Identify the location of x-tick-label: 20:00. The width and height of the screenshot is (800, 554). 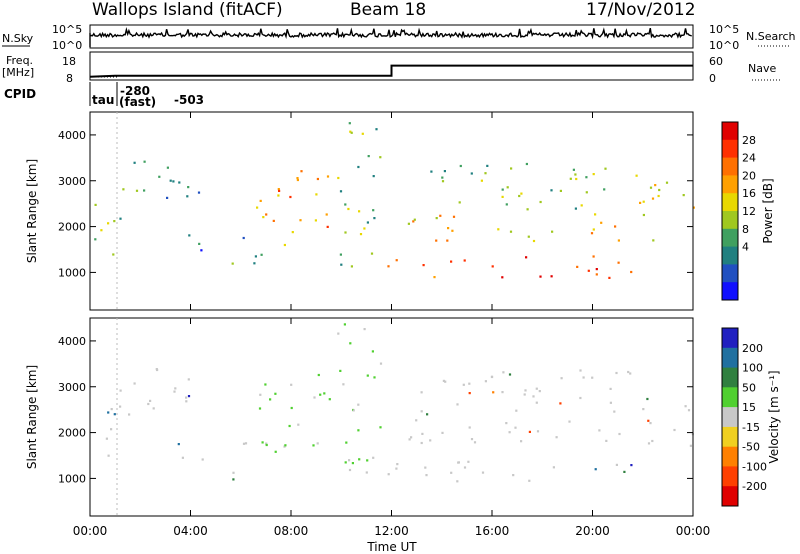
(592, 531).